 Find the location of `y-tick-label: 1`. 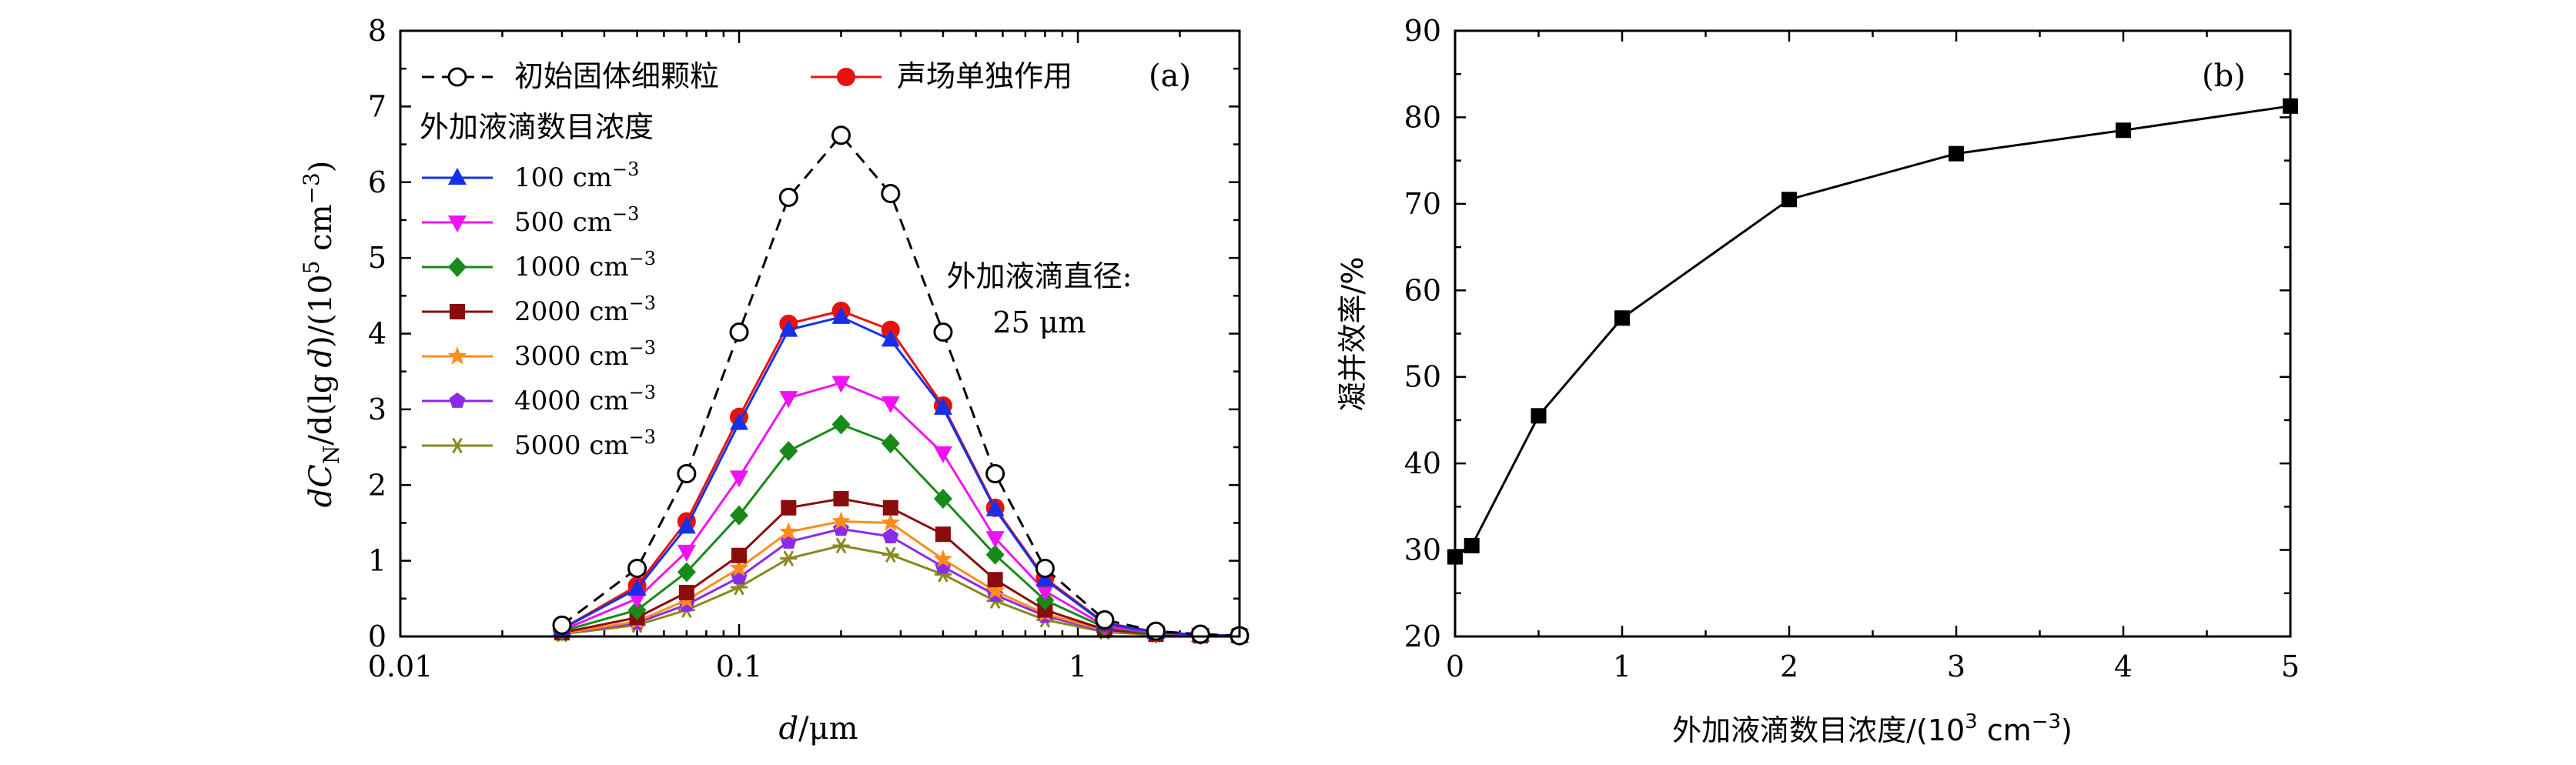

y-tick-label: 1 is located at coordinates (377, 561).